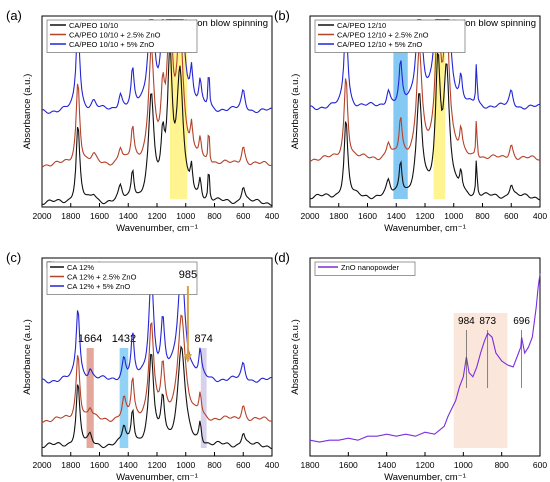 The height and width of the screenshot is (482, 550). Describe the element at coordinates (124, 339) in the screenshot. I see `band-label: 1432` at that location.